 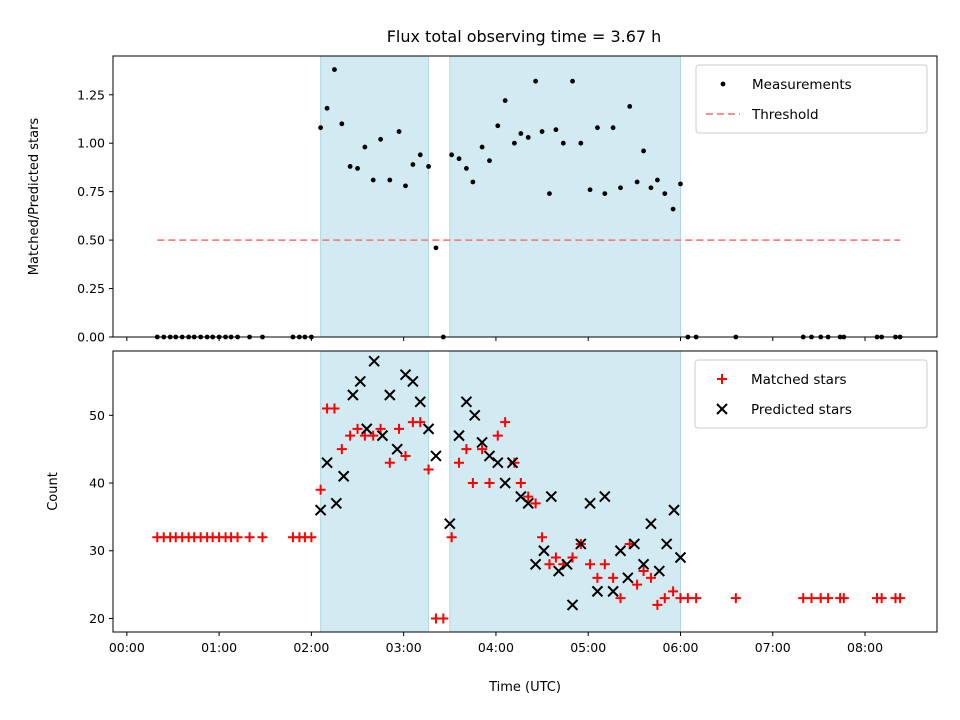 I want to click on legend: Matched stars Predicted stars, so click(x=811, y=394).